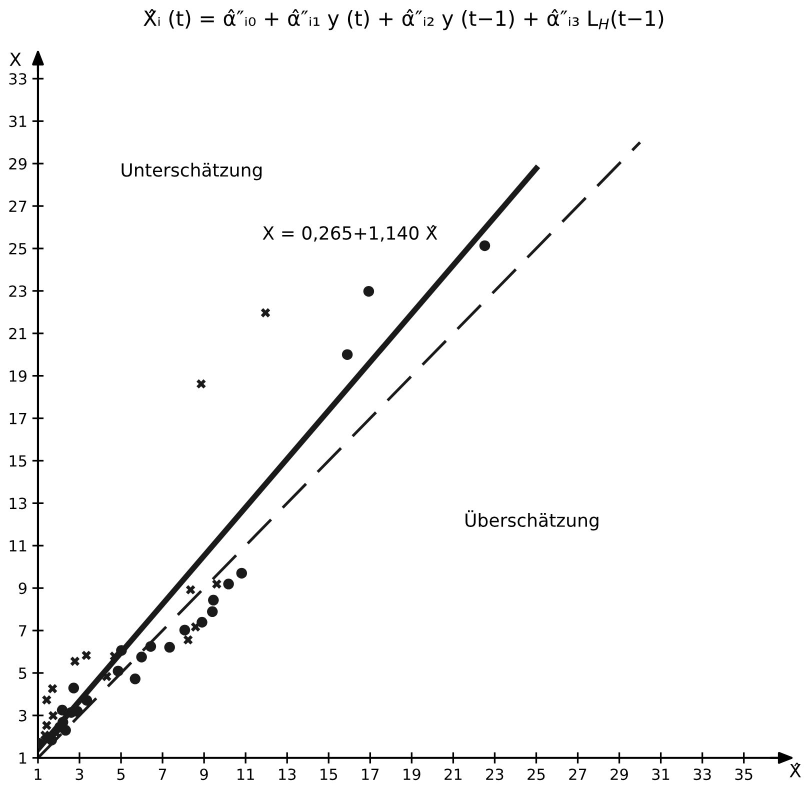 This screenshot has width=808, height=787. What do you see at coordinates (743, 774) in the screenshot?
I see `x-tick-label: 35` at bounding box center [743, 774].